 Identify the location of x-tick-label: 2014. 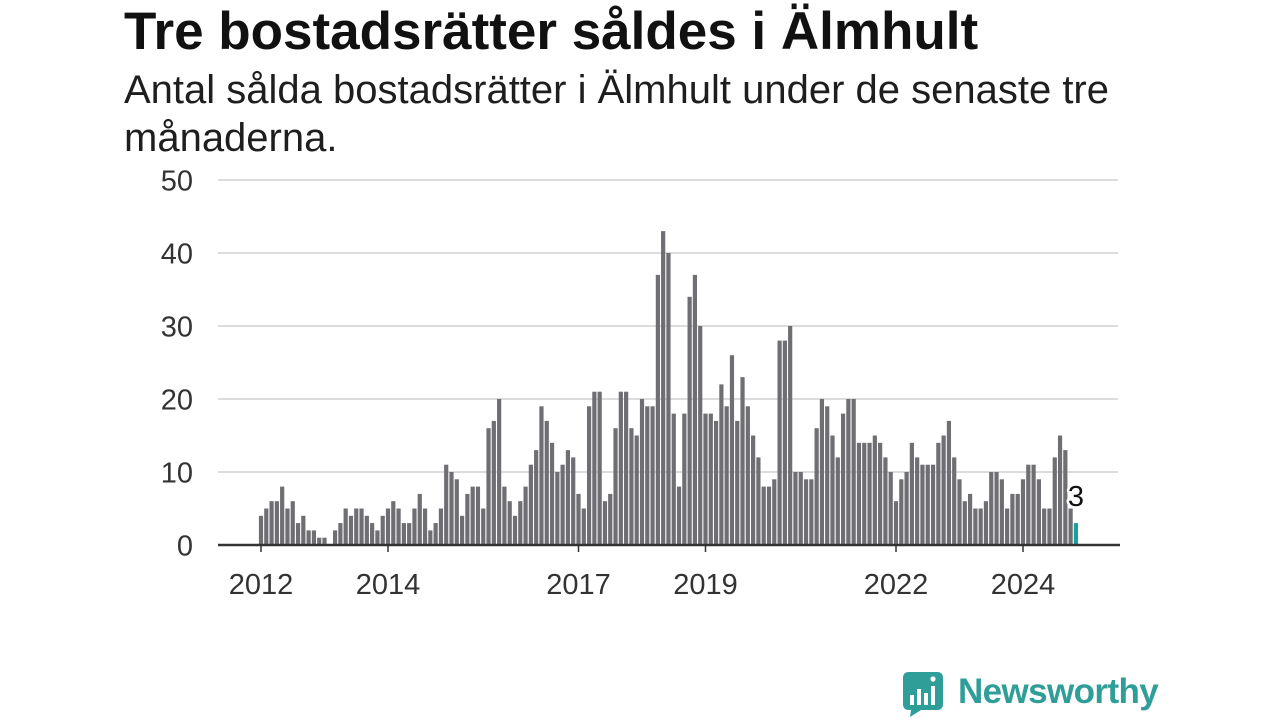
(388, 585).